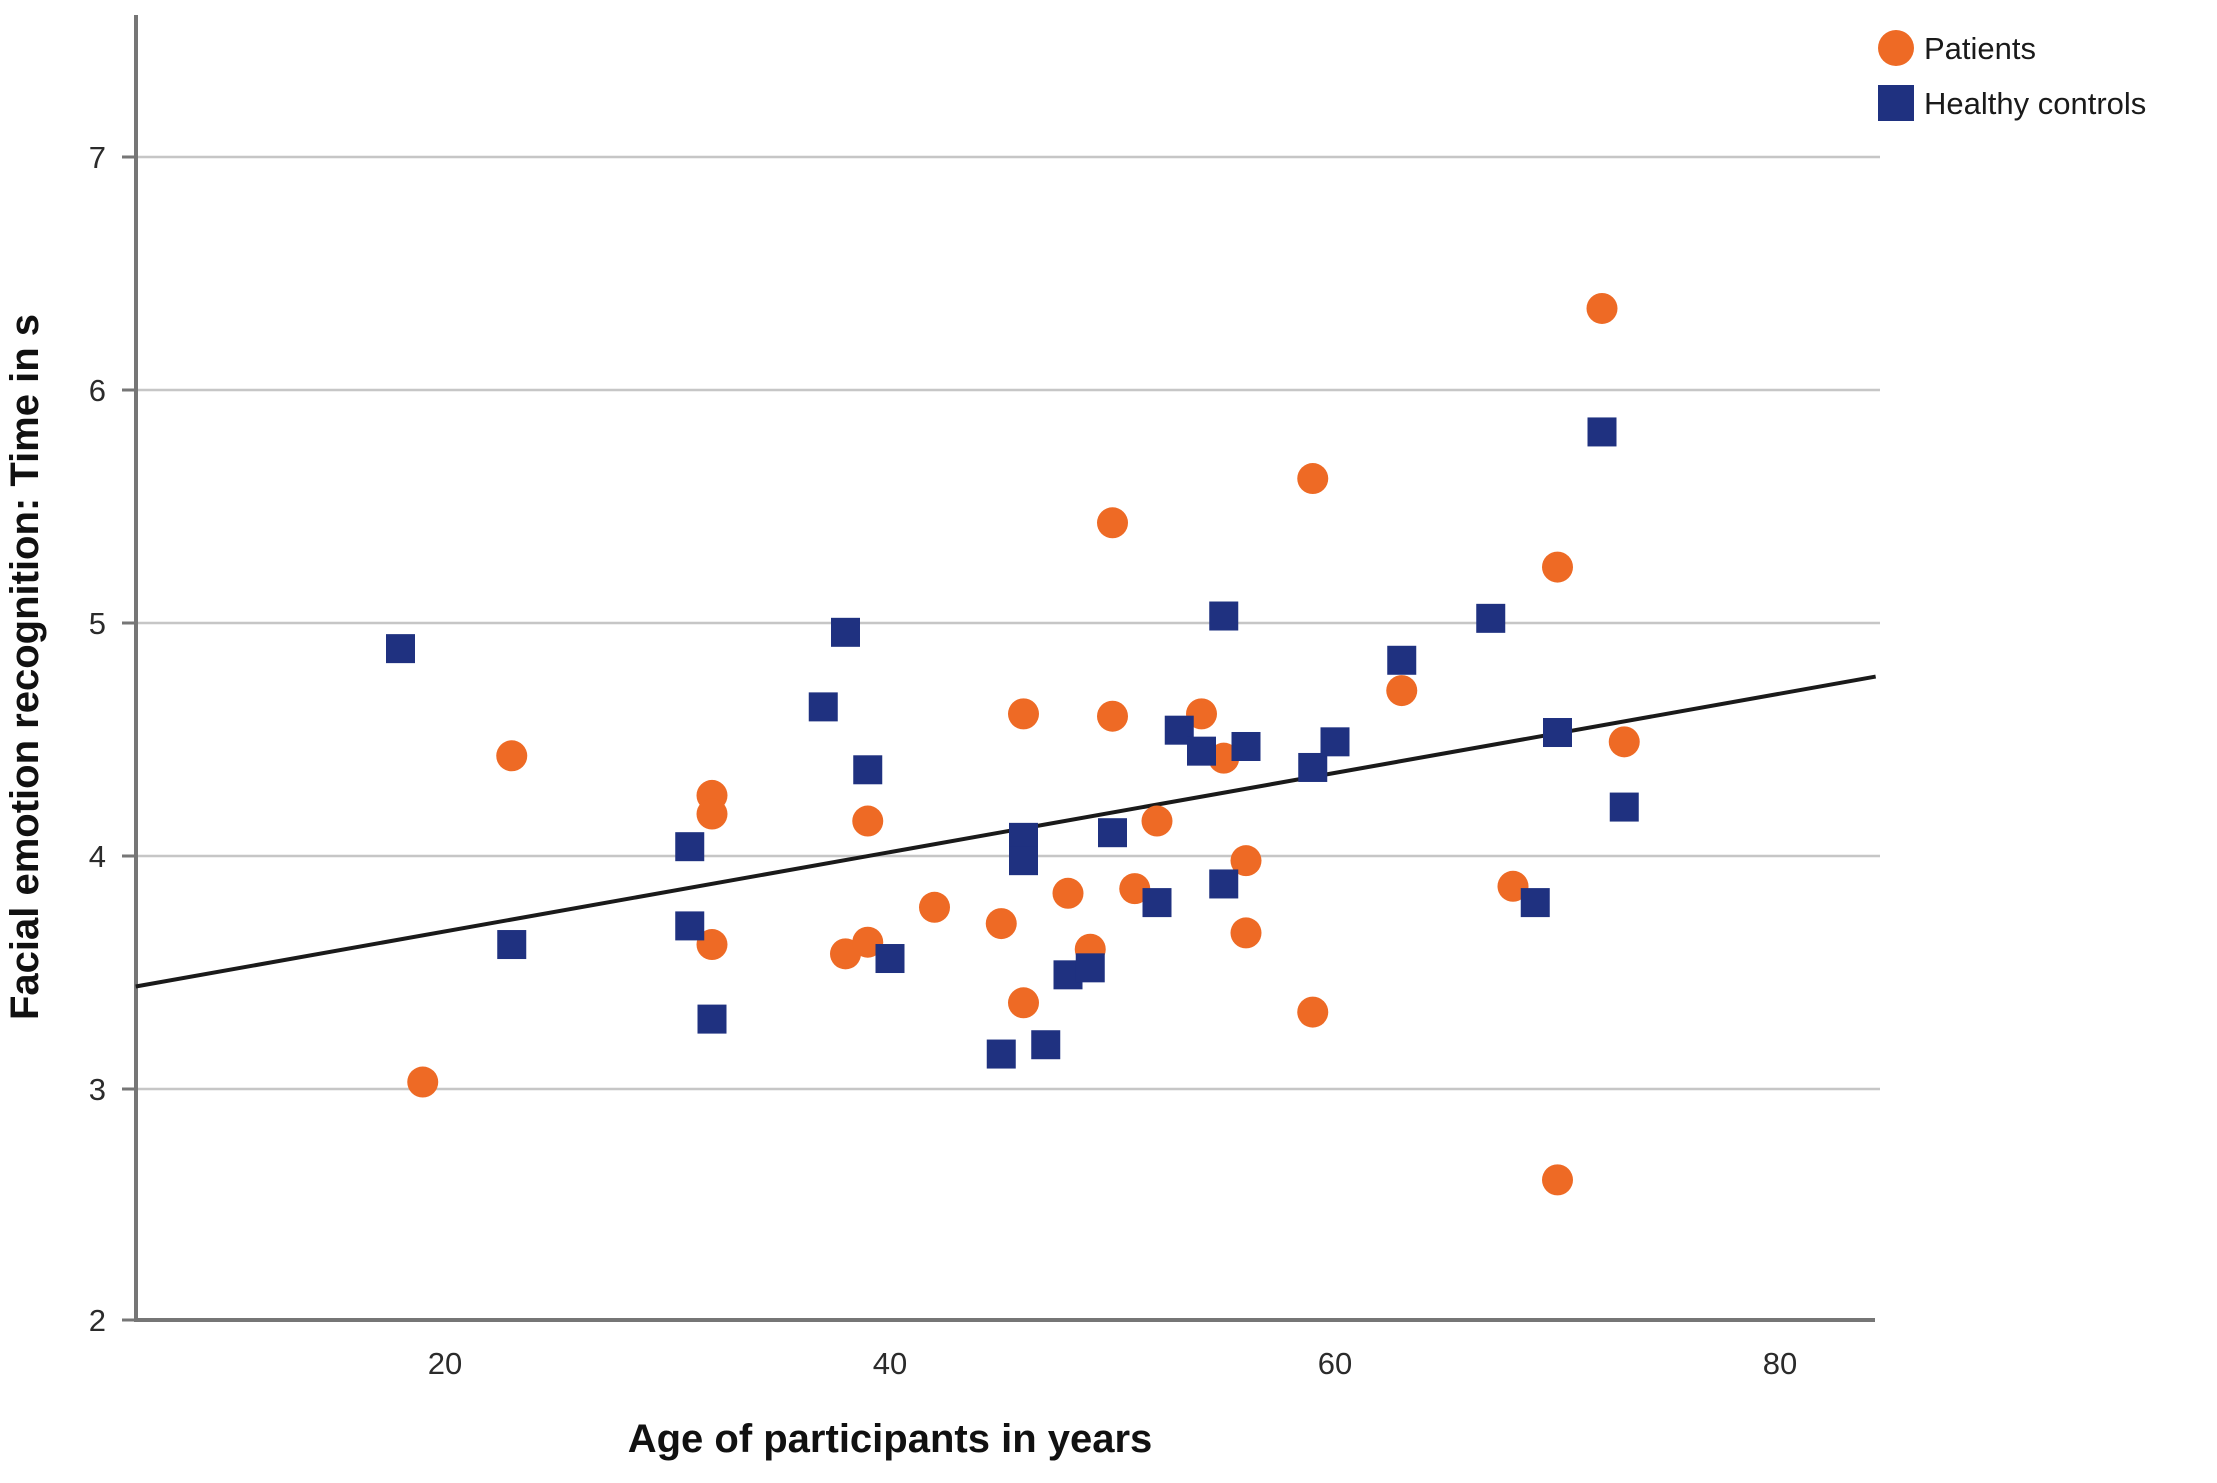 This screenshot has height=1483, width=2217. I want to click on y-axis-tick-labels: 2 3 4 5 6 7, so click(97, 739).